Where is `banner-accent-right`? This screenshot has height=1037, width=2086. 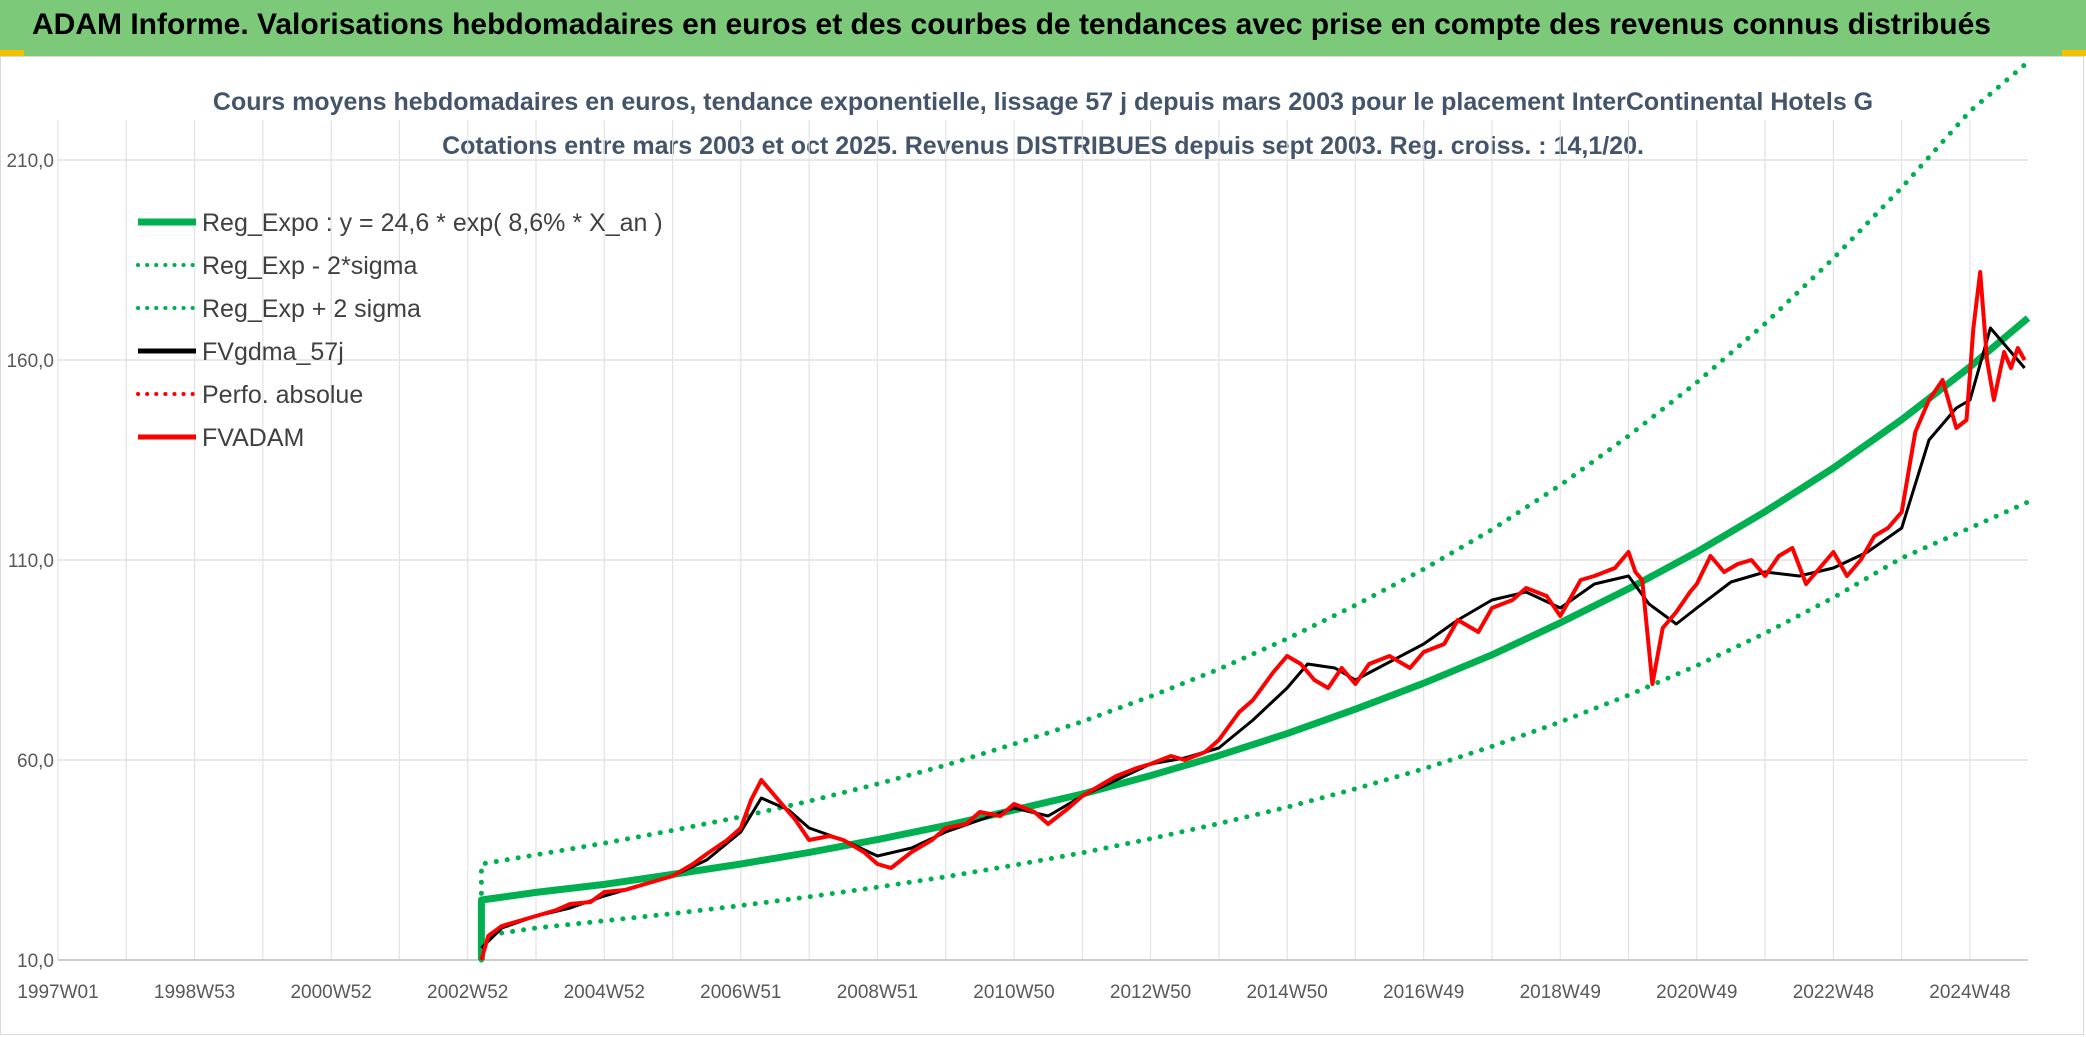 banner-accent-right is located at coordinates (2074, 53).